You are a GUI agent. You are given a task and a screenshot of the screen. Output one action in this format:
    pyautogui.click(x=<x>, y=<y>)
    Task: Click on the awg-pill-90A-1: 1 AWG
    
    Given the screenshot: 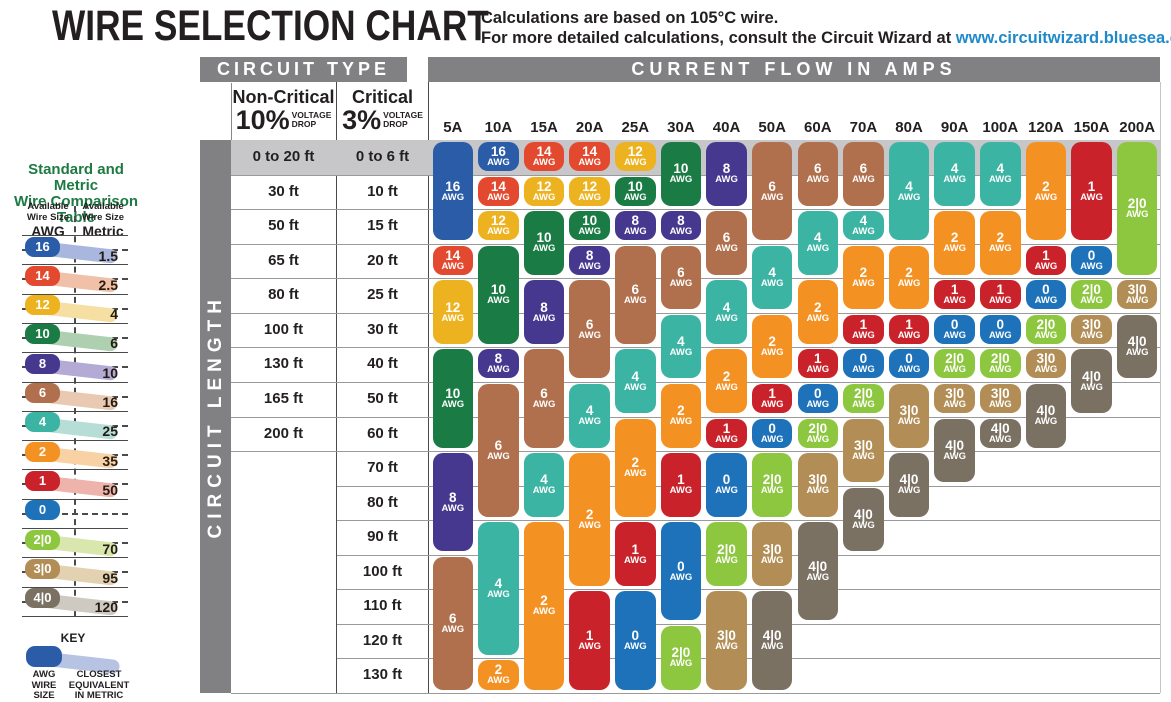 What is the action you would take?
    pyautogui.click(x=954, y=295)
    